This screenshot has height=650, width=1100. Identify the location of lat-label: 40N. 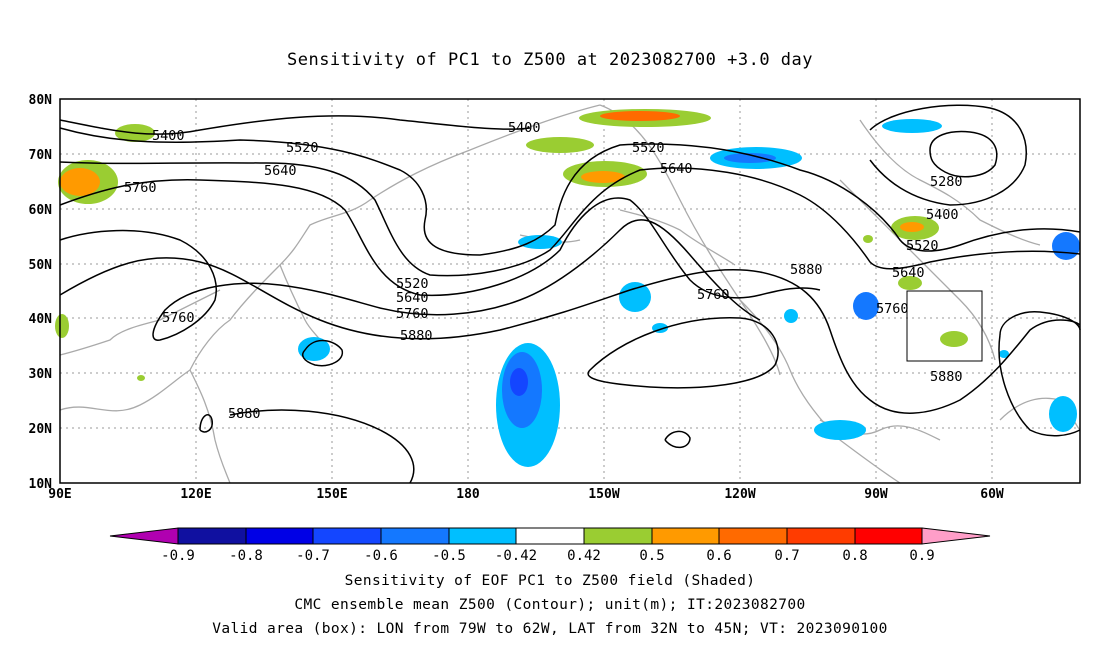
(41, 319).